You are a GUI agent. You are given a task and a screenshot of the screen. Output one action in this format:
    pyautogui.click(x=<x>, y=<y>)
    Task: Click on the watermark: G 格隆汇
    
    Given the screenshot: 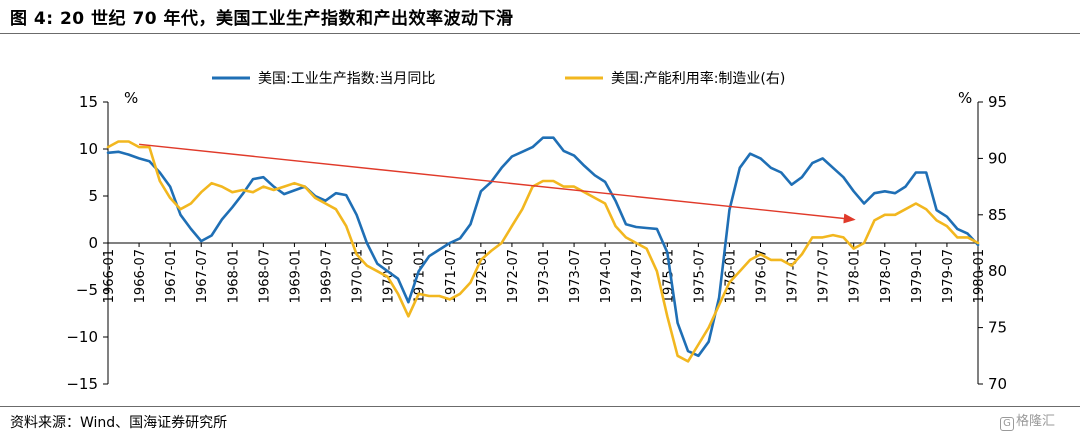 What is the action you would take?
    pyautogui.click(x=1027, y=420)
    